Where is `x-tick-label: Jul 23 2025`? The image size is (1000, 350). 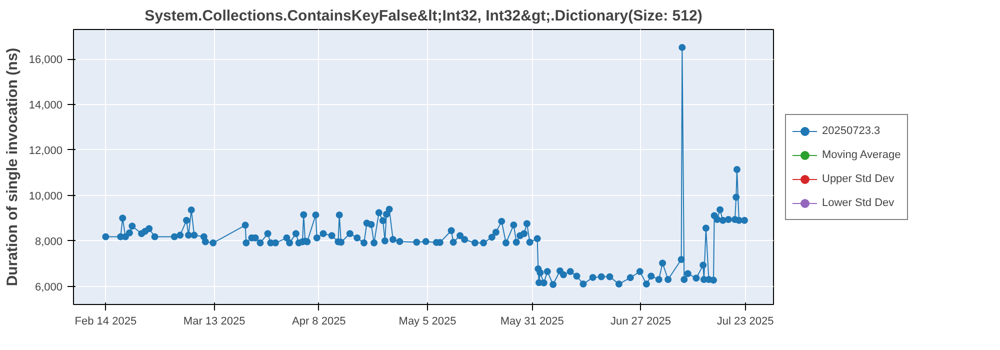
x-tick-label: Jul 23 2025 is located at coordinates (745, 322).